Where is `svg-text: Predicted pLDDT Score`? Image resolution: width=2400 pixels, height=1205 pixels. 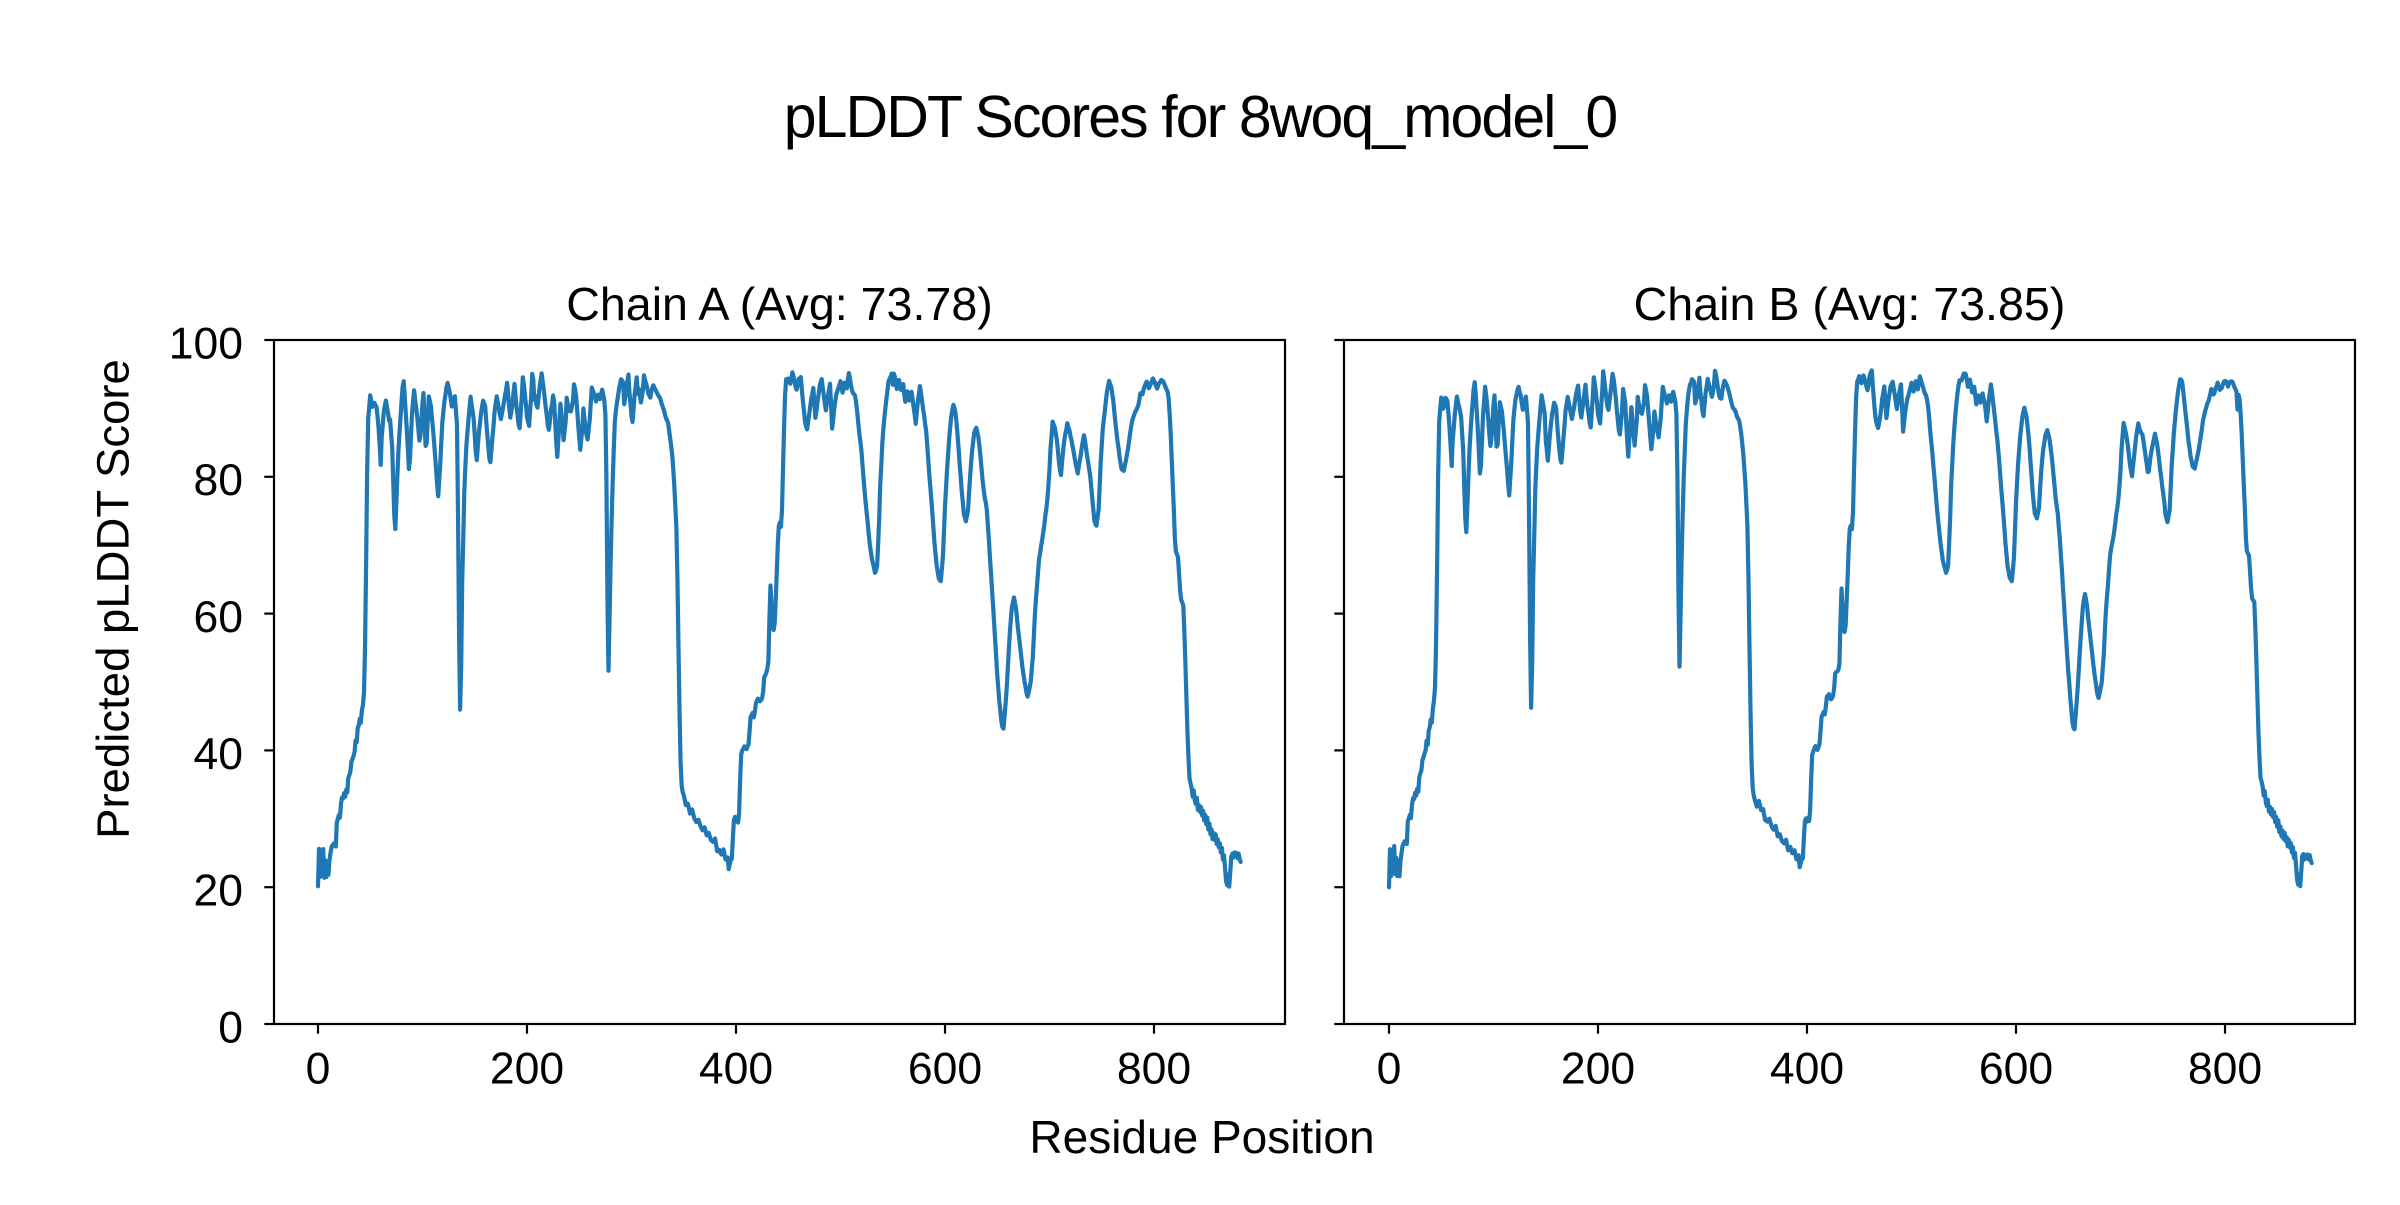 svg-text: Predicted pLDDT Score is located at coordinates (113, 599).